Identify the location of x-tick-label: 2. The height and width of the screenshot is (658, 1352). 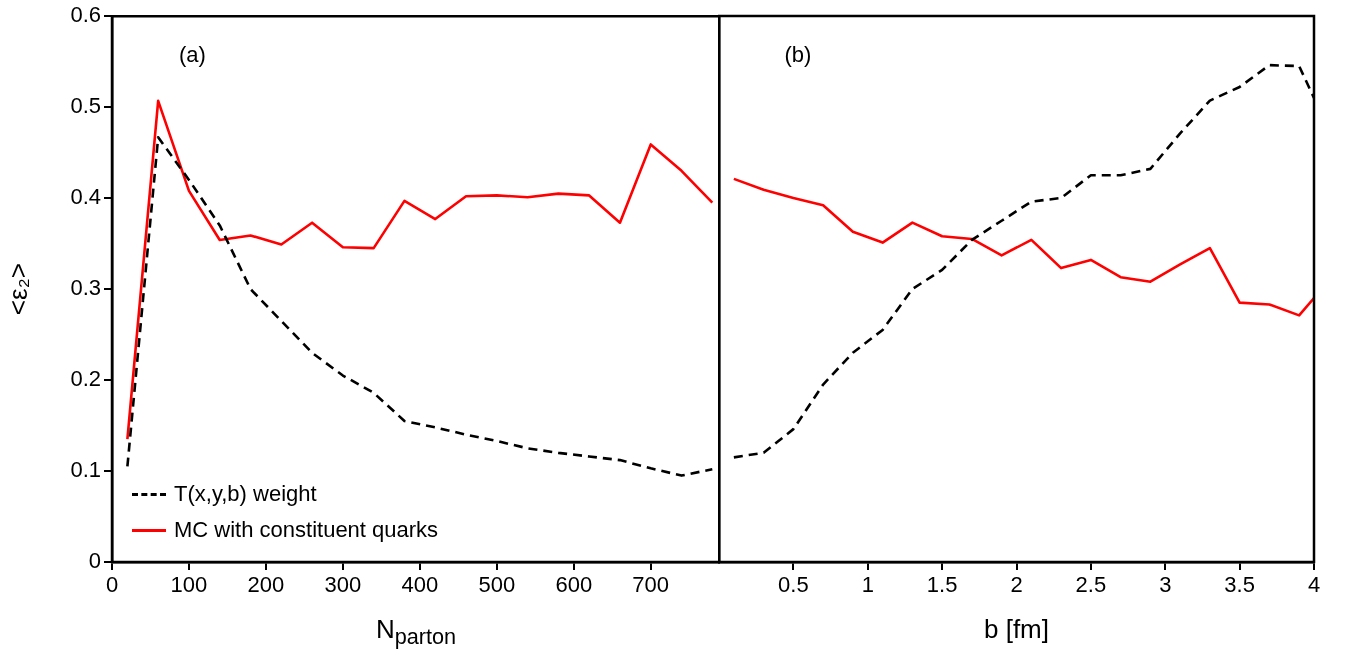
(1016, 585).